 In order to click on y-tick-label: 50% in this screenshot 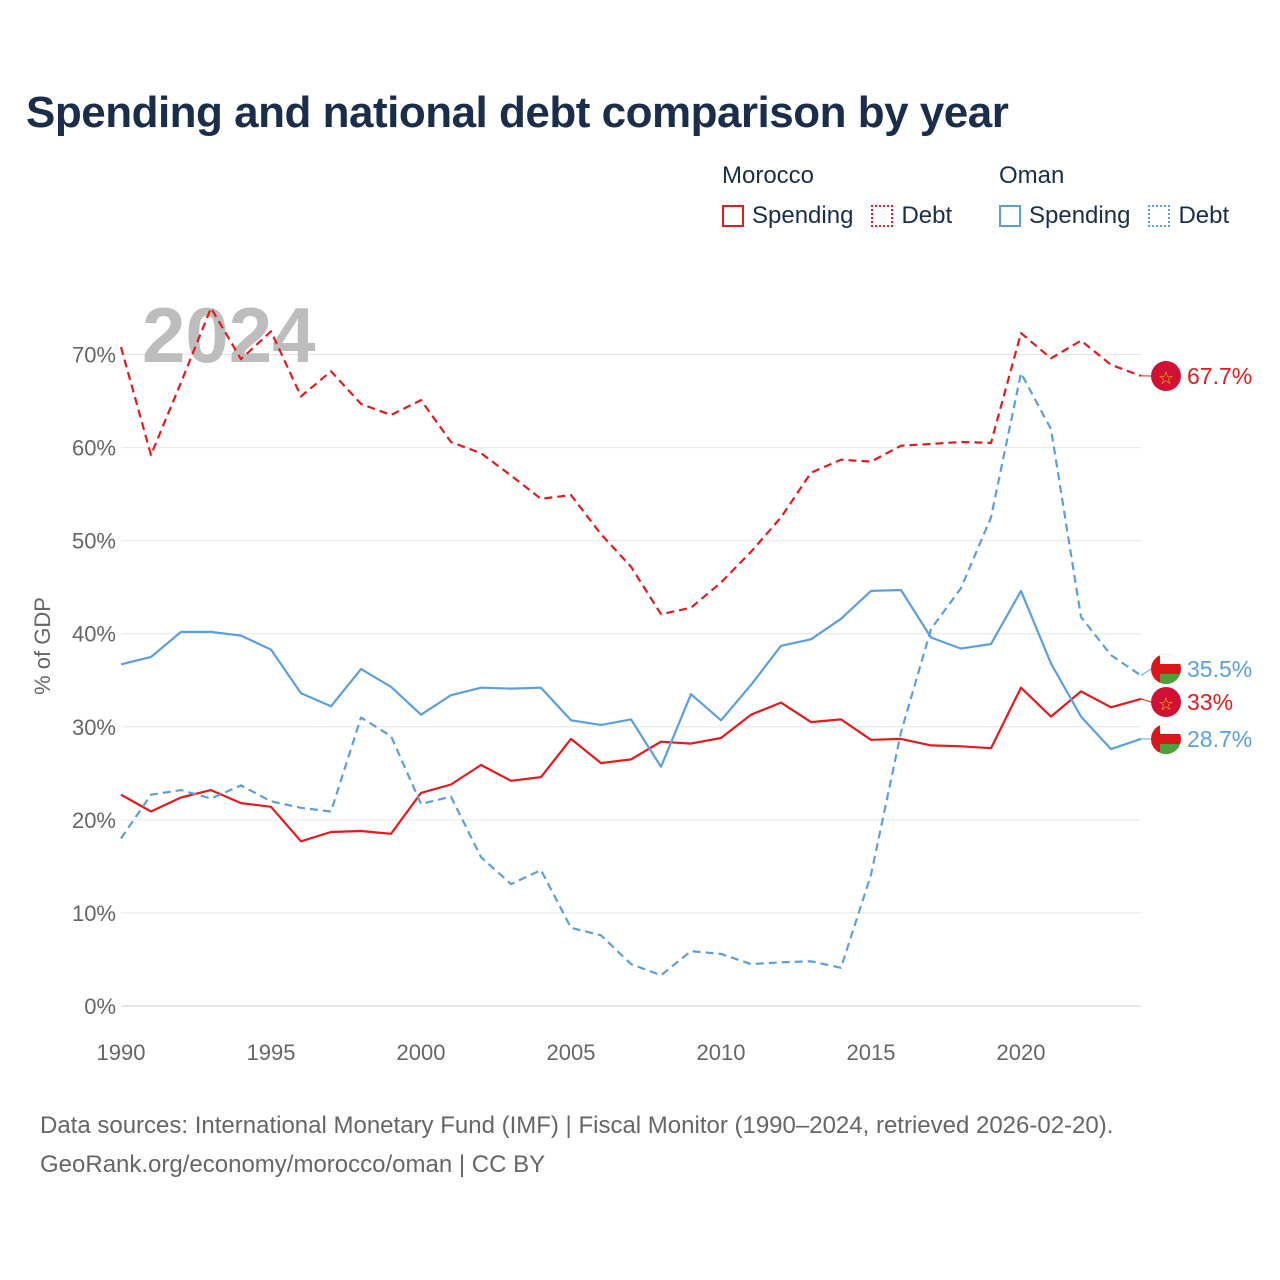, I will do `click(94, 541)`.